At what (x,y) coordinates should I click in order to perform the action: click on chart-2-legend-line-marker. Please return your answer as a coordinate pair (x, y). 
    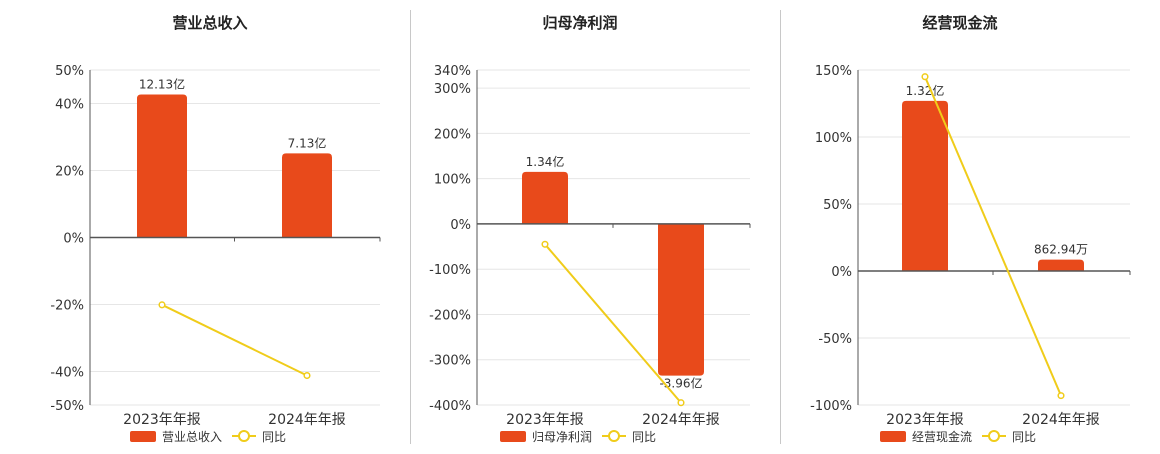
    Looking at the image, I should click on (614, 436).